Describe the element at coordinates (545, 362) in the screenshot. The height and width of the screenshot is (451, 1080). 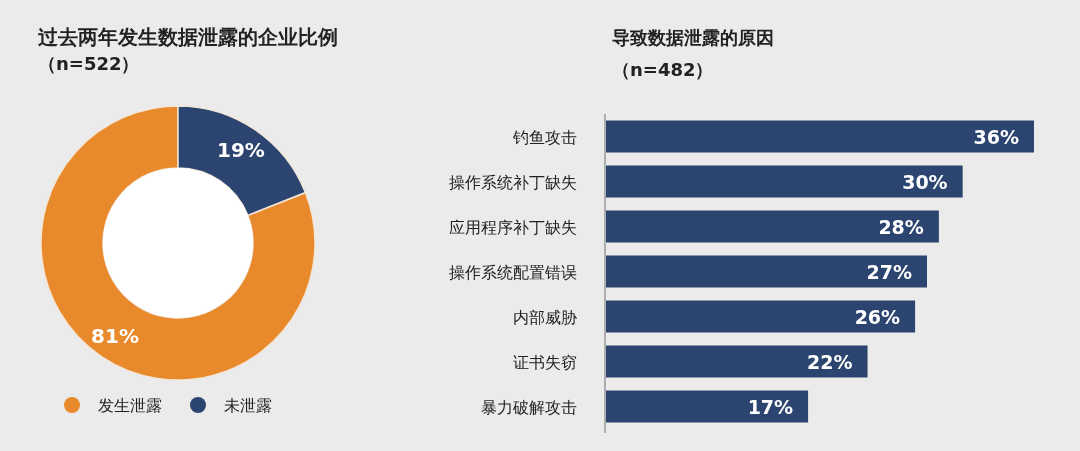
I see `y-tick-label: 证书失窃` at that location.